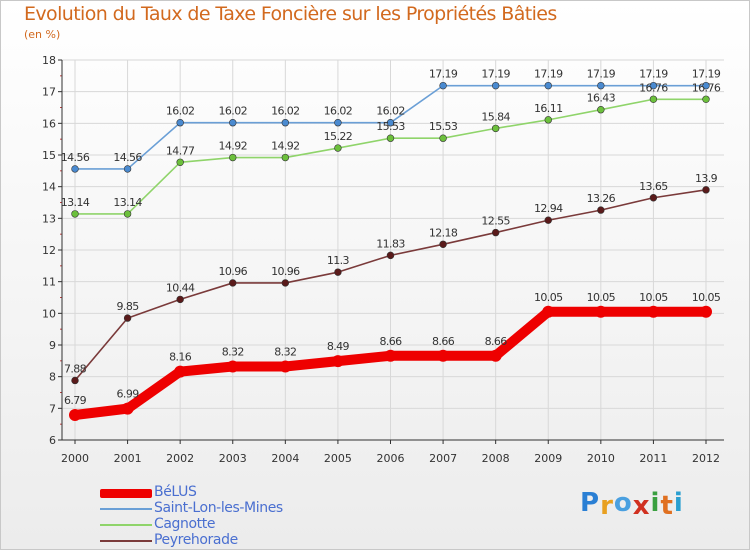 This screenshot has width=750, height=550. I want to click on data-label: 16.11, so click(548, 108).